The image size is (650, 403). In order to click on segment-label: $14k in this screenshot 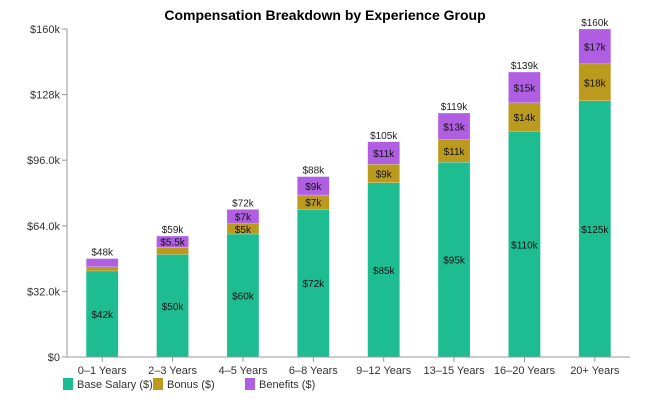, I will do `click(525, 118)`.